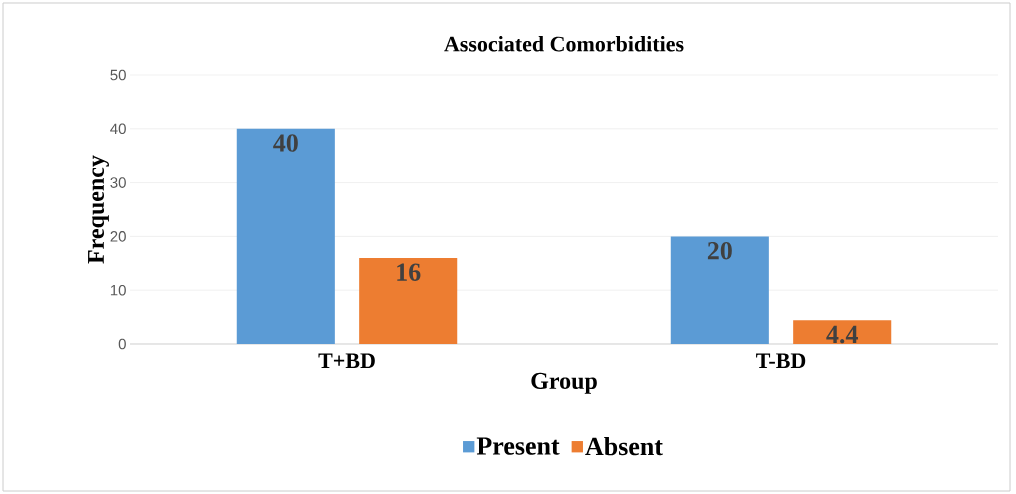  Describe the element at coordinates (719, 250) in the screenshot. I see `data-label: 20` at that location.